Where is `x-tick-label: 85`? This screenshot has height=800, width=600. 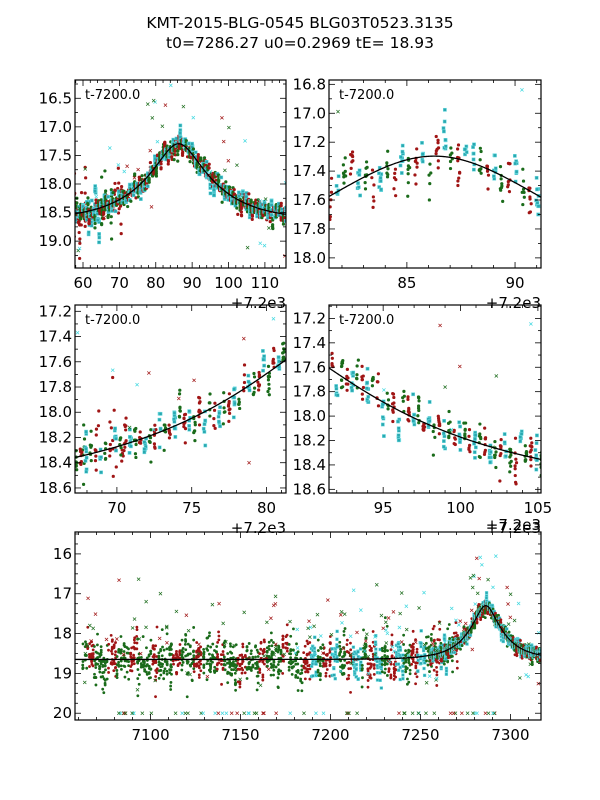
x-tick-label: 85 is located at coordinates (406, 283).